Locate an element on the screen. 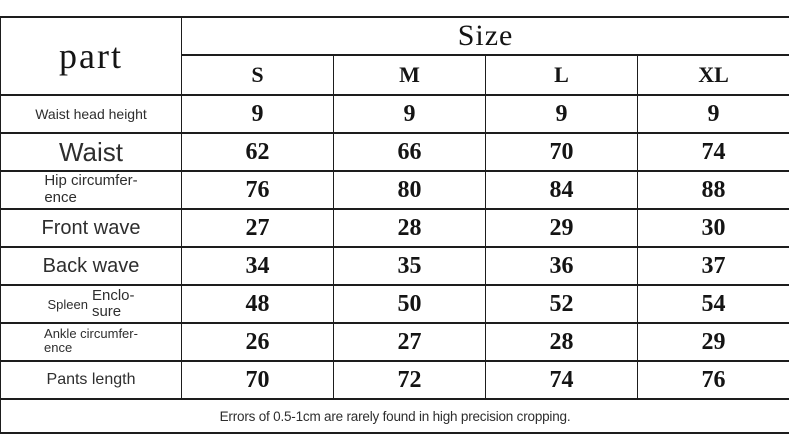 The image size is (789, 445). value-cell: 54 is located at coordinates (712, 304).